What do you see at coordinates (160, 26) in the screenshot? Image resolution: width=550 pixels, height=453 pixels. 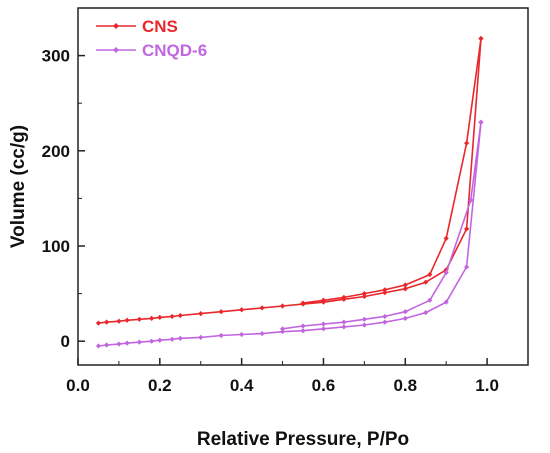 I see `legend-label-0: CNS` at bounding box center [160, 26].